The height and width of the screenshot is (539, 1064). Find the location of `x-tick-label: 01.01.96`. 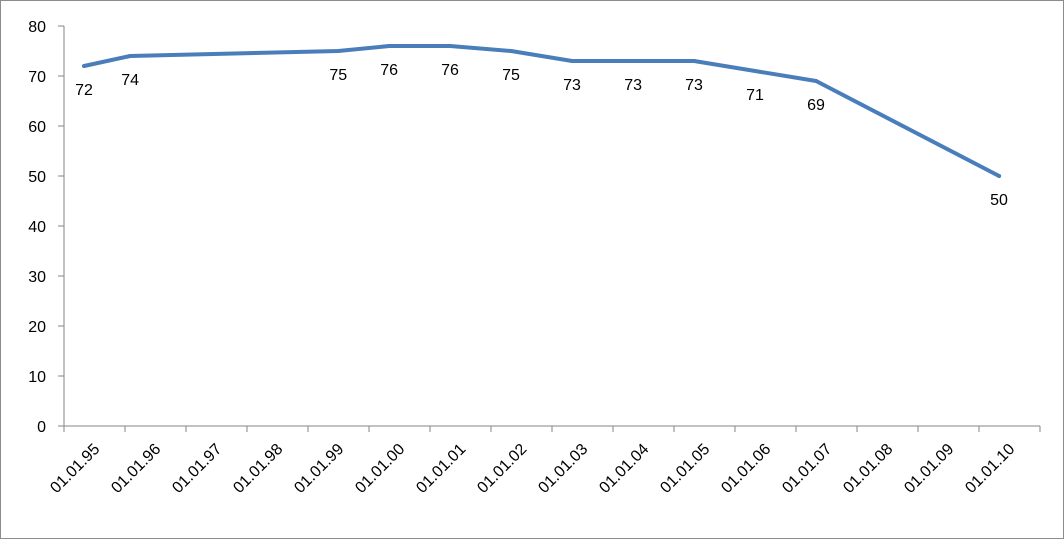

x-tick-label: 01.01.96 is located at coordinates (136, 469).